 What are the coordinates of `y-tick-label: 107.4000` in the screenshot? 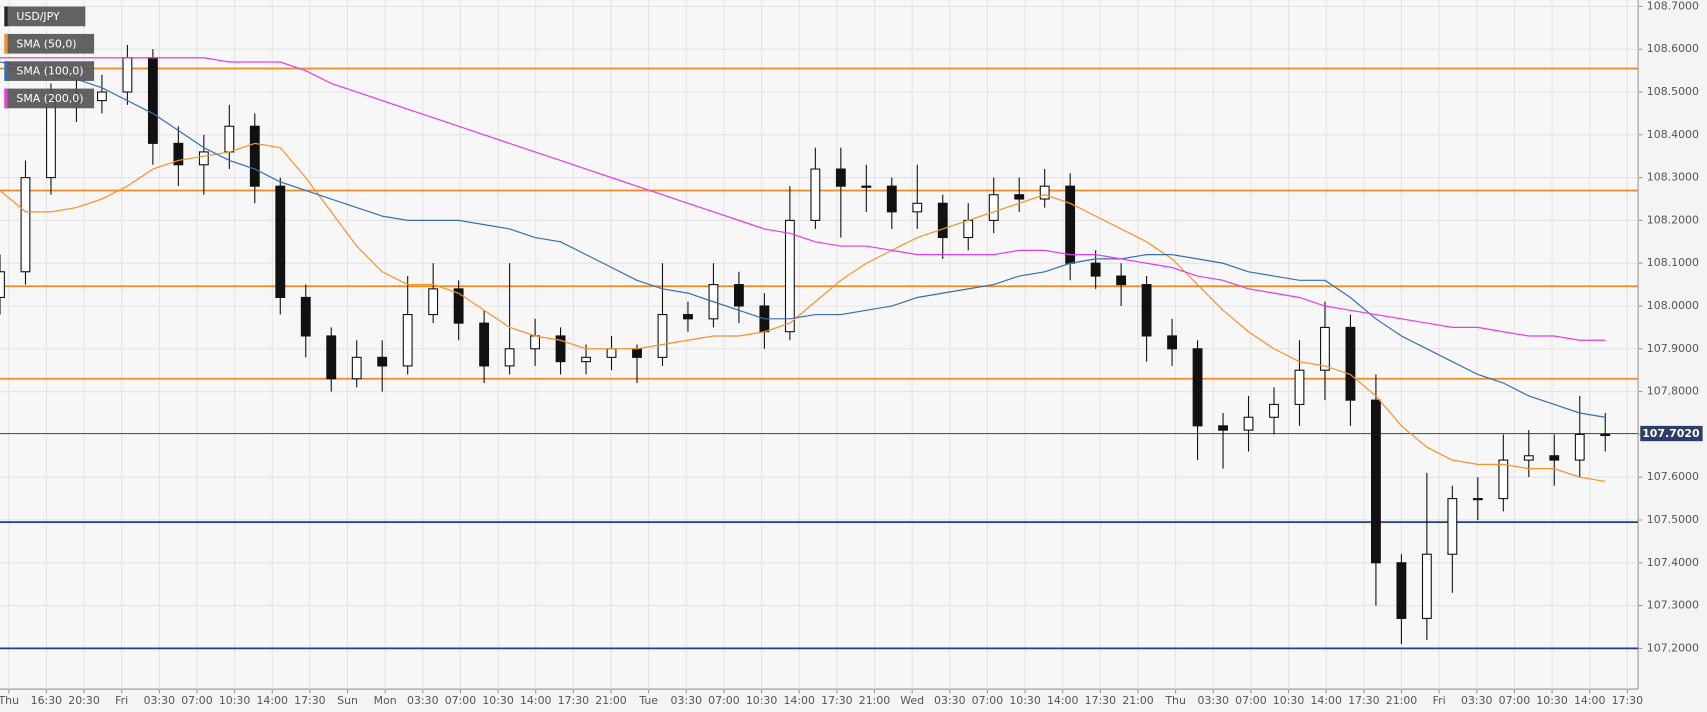 It's located at (1673, 562).